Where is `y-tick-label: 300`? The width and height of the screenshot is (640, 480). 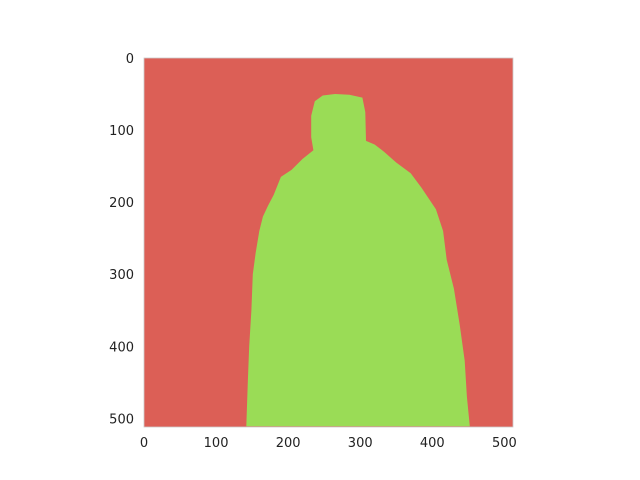 y-tick-label: 300 is located at coordinates (121, 275).